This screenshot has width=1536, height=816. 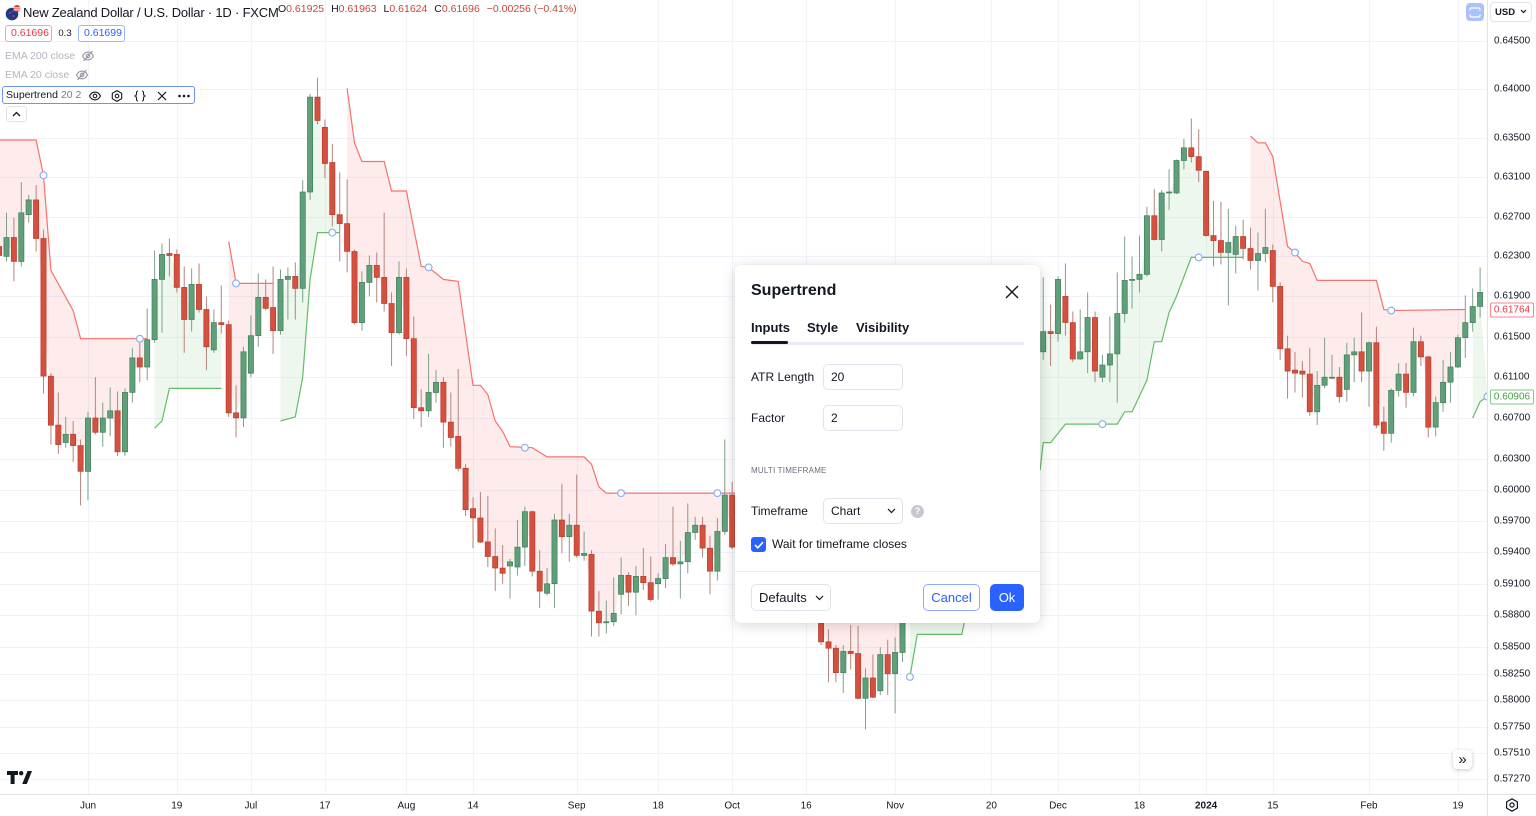 What do you see at coordinates (823, 327) in the screenshot?
I see `tab-style: Style` at bounding box center [823, 327].